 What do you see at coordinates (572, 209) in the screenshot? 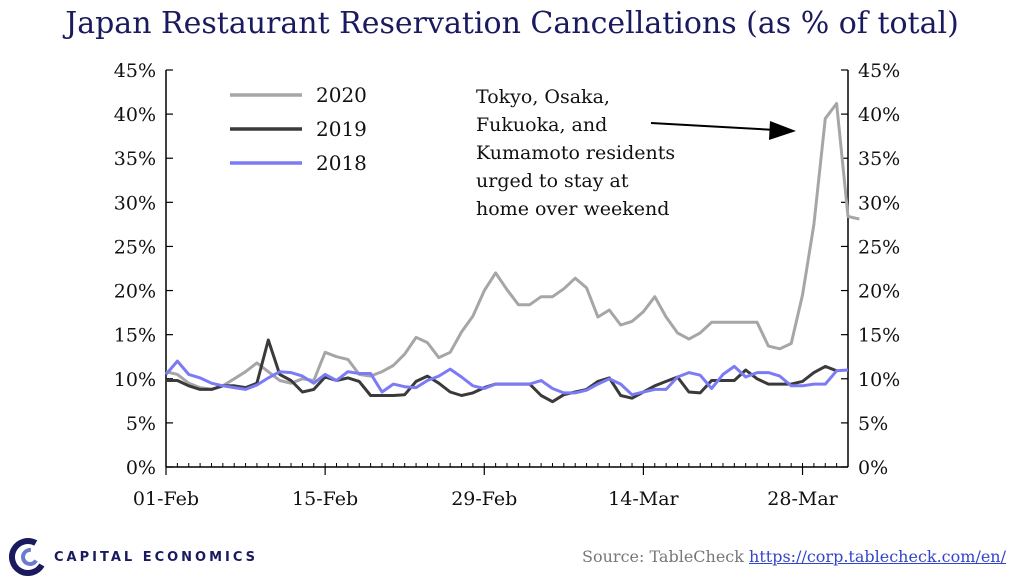
I see `annotation-line: home over weekend` at bounding box center [572, 209].